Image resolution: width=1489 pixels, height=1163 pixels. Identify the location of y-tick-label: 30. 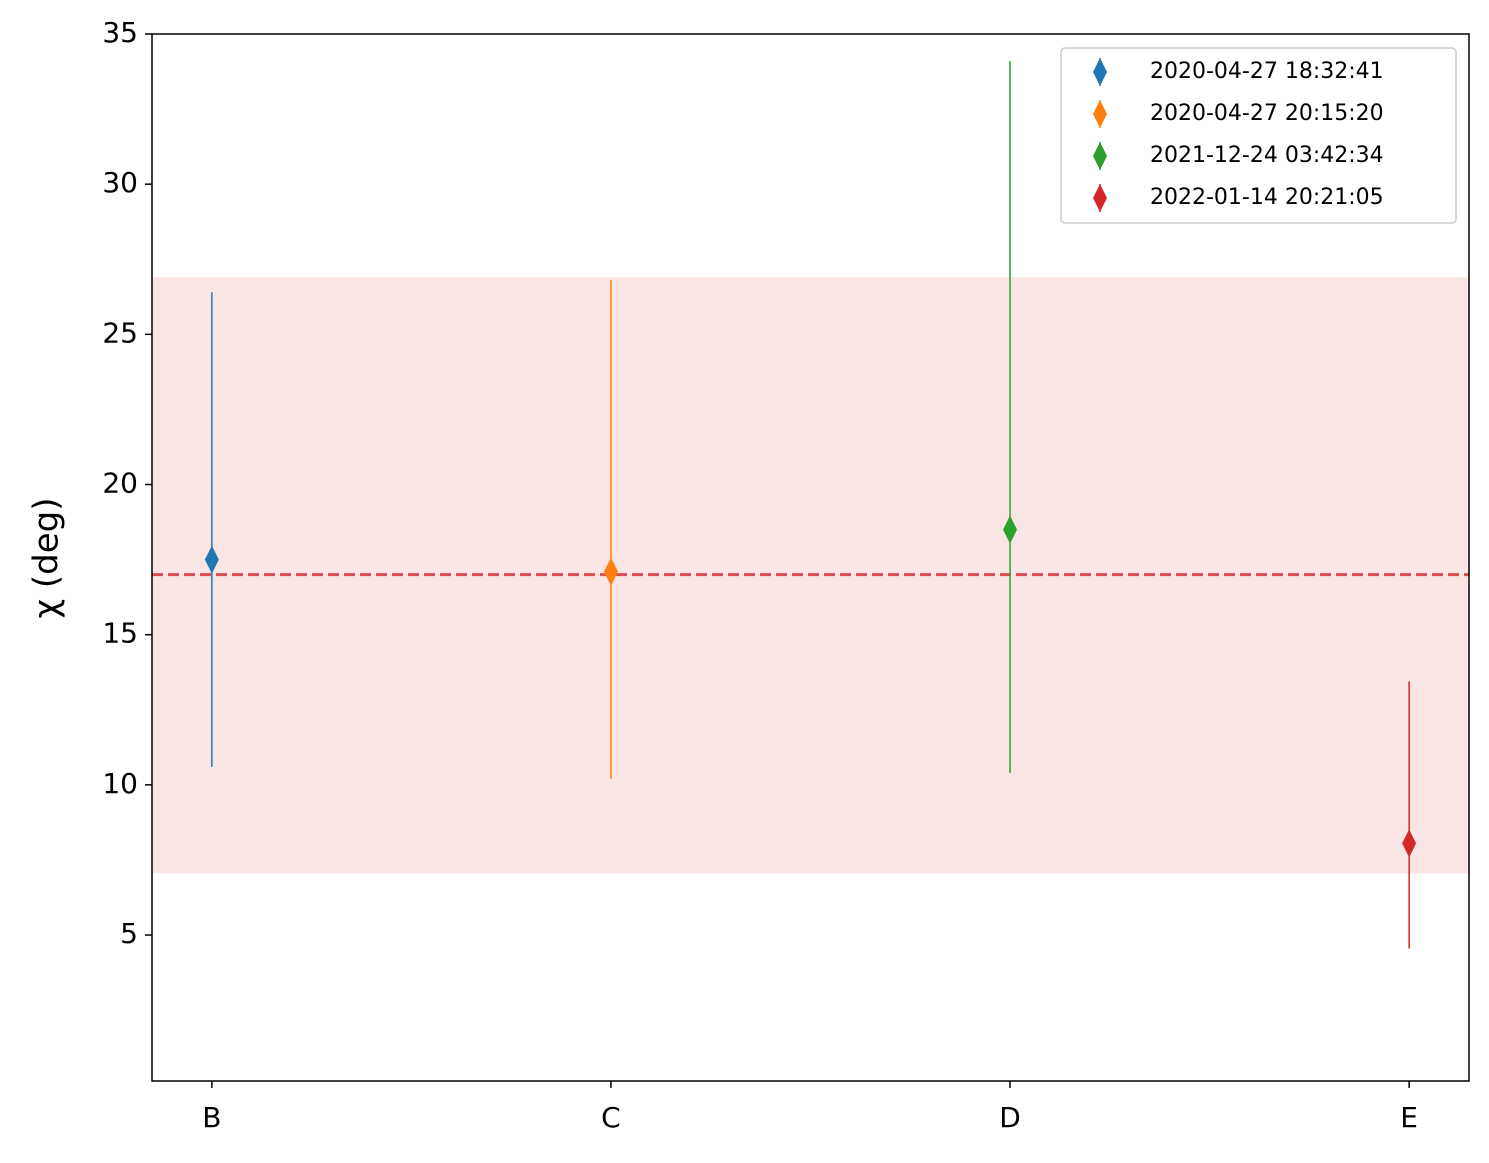
(120, 182).